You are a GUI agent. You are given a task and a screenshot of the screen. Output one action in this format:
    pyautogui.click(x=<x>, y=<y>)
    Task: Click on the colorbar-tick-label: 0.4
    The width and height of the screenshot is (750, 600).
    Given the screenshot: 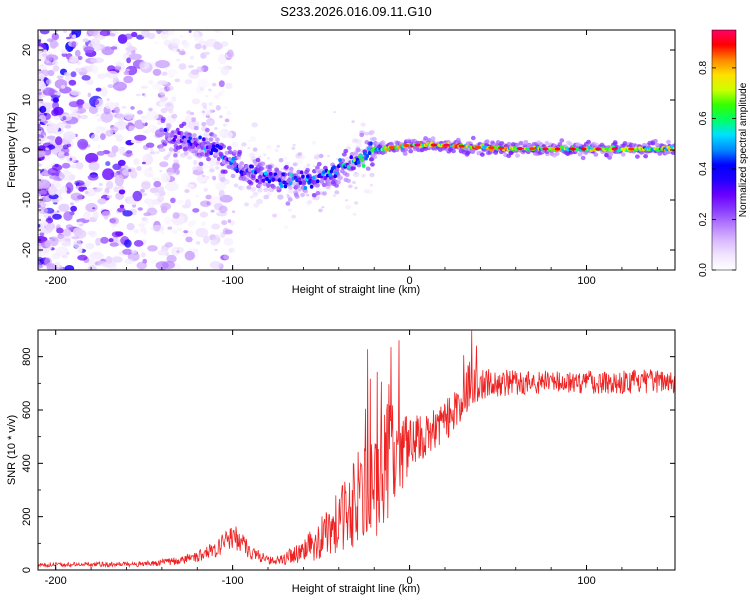 What is the action you would take?
    pyautogui.click(x=703, y=169)
    